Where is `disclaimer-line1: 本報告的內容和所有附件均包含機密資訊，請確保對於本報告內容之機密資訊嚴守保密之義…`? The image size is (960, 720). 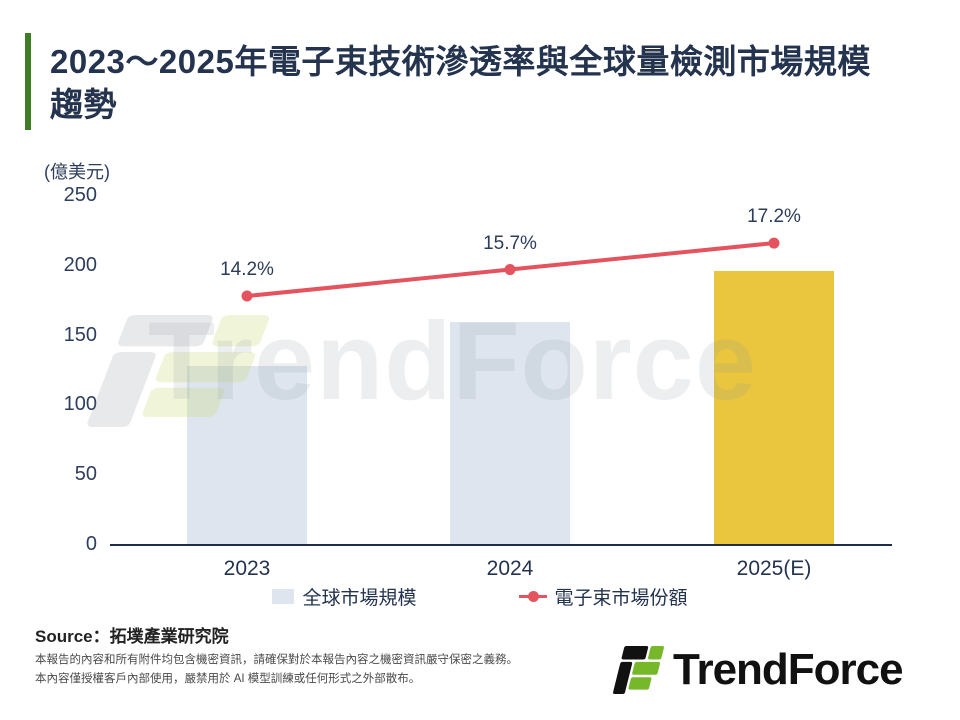
disclaimer-line1: 本報告的內容和所有附件均包含機密資訊，請確保對於本報告內容之機密資訊嚴守保密之義… is located at coordinates (276, 660).